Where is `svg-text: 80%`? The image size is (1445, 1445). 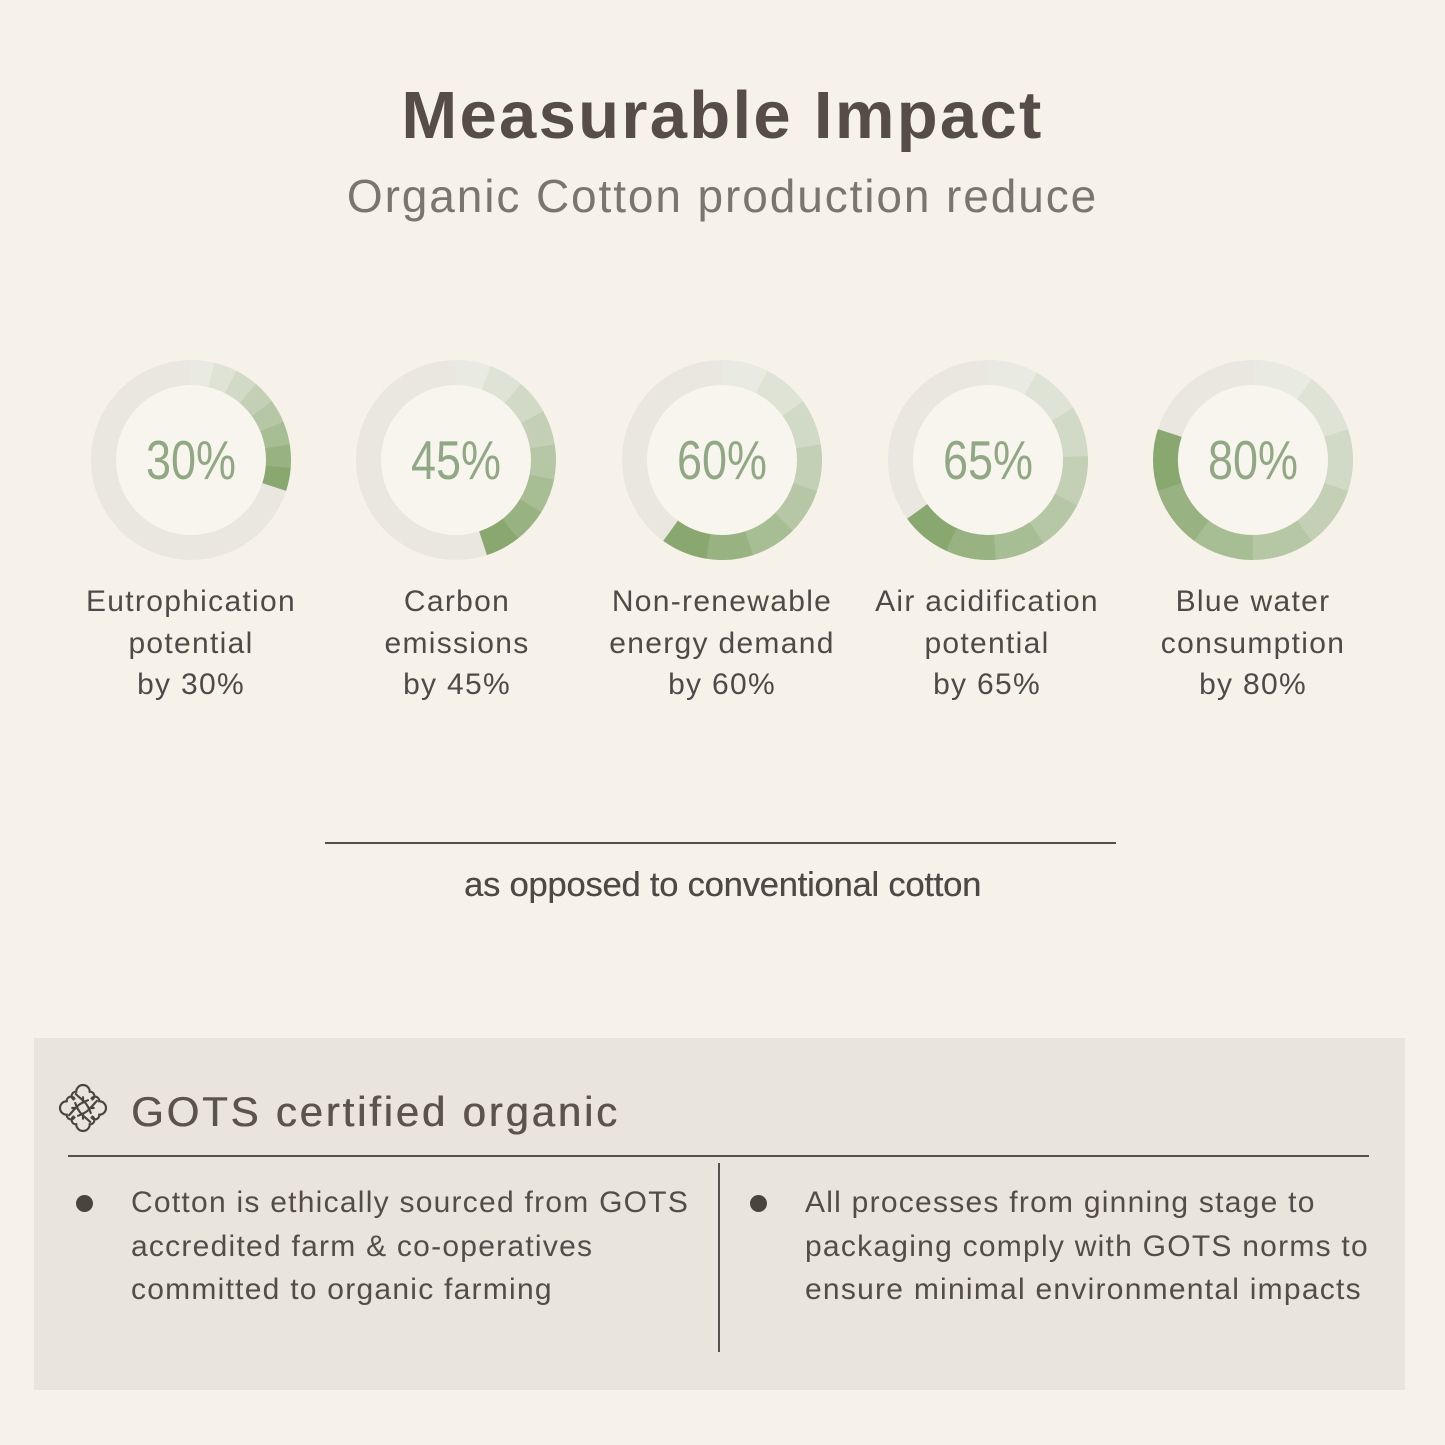
svg-text: 80% is located at coordinates (1253, 460).